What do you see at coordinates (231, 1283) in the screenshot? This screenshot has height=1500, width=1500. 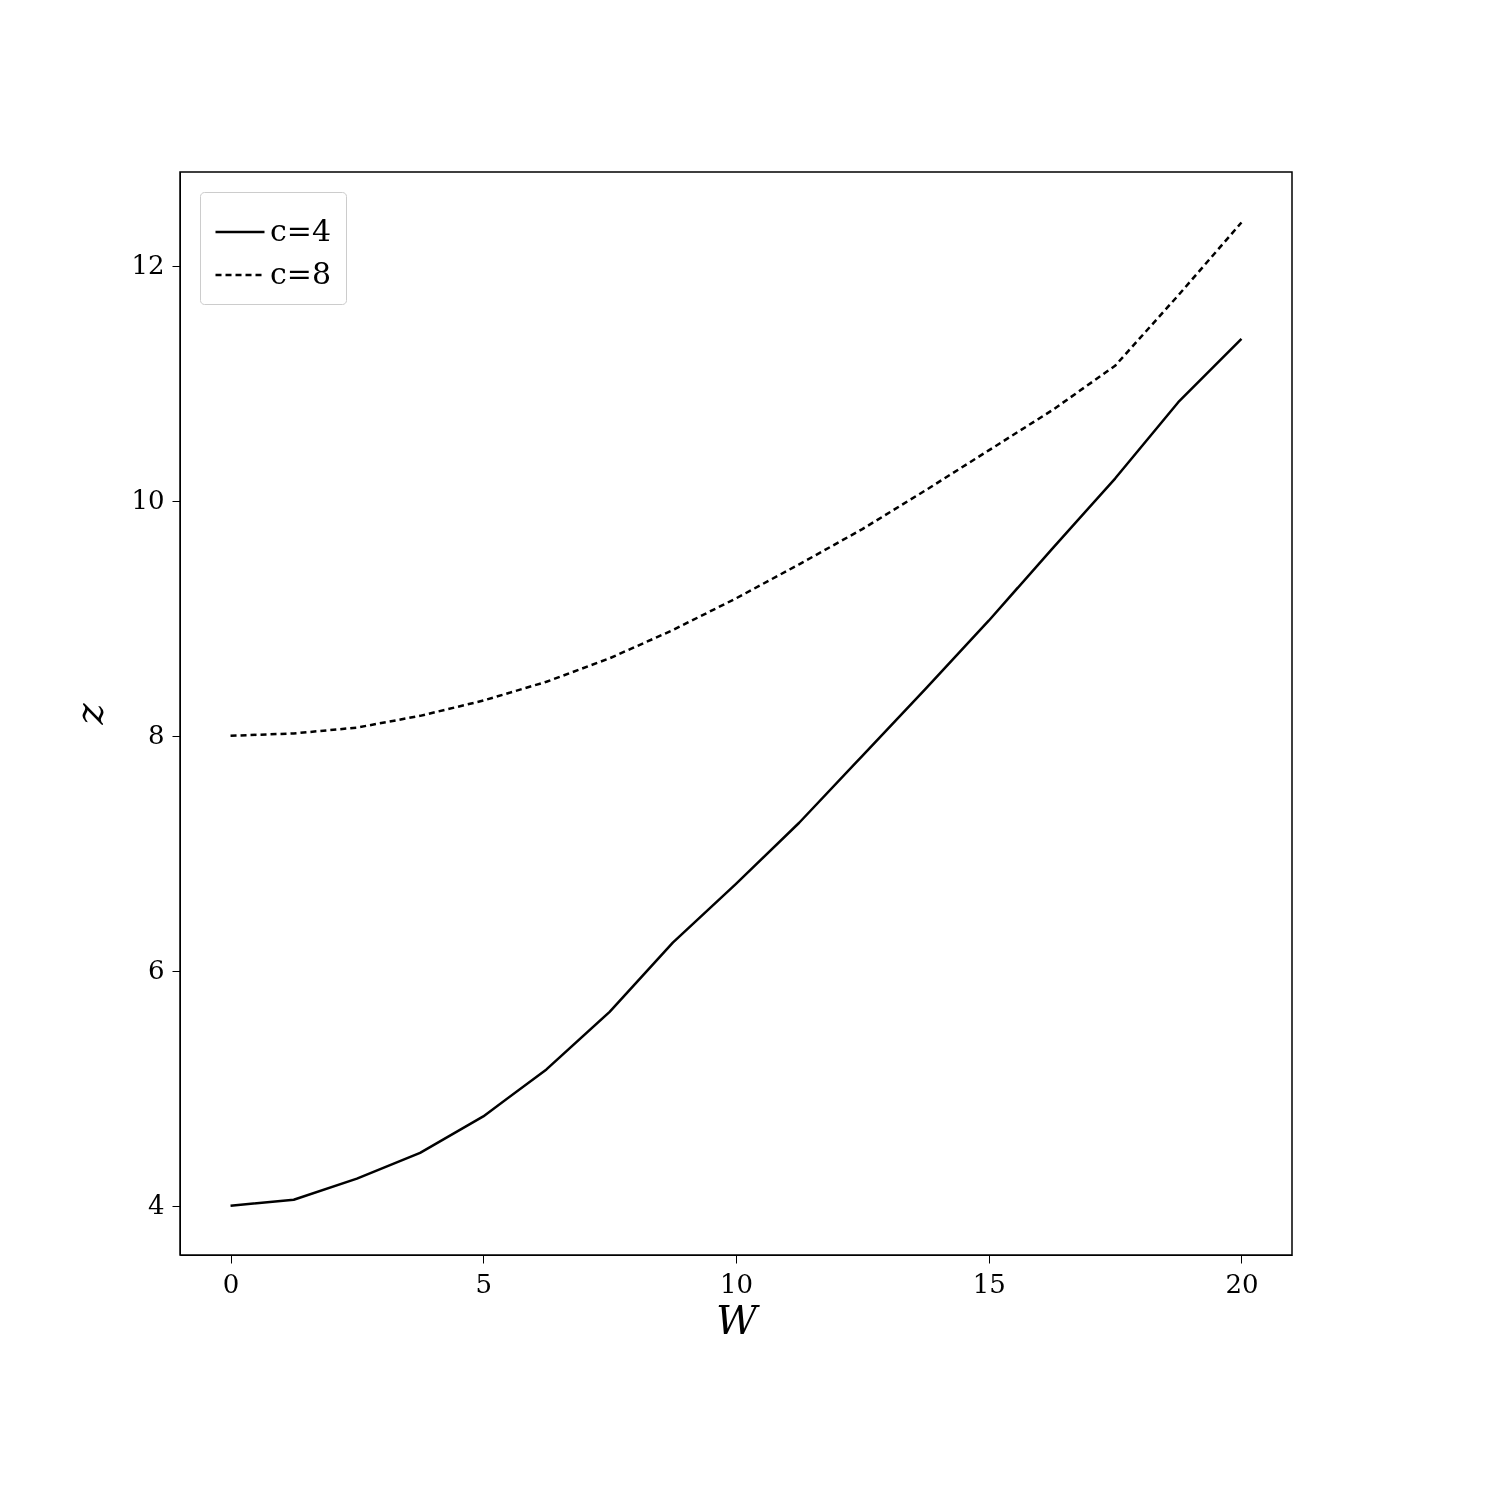 I see `x-tick-label: 0` at bounding box center [231, 1283].